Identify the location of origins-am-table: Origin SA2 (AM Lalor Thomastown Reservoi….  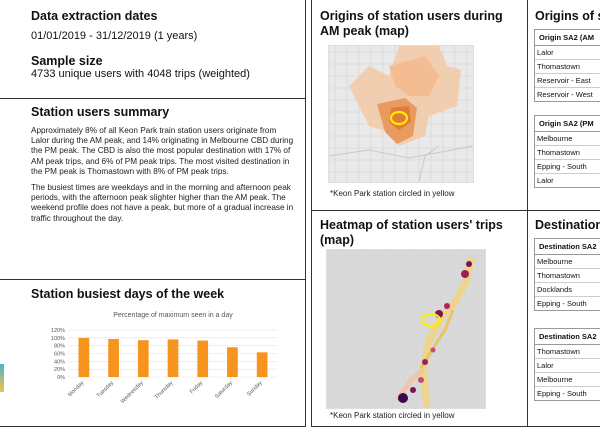
(567, 65).